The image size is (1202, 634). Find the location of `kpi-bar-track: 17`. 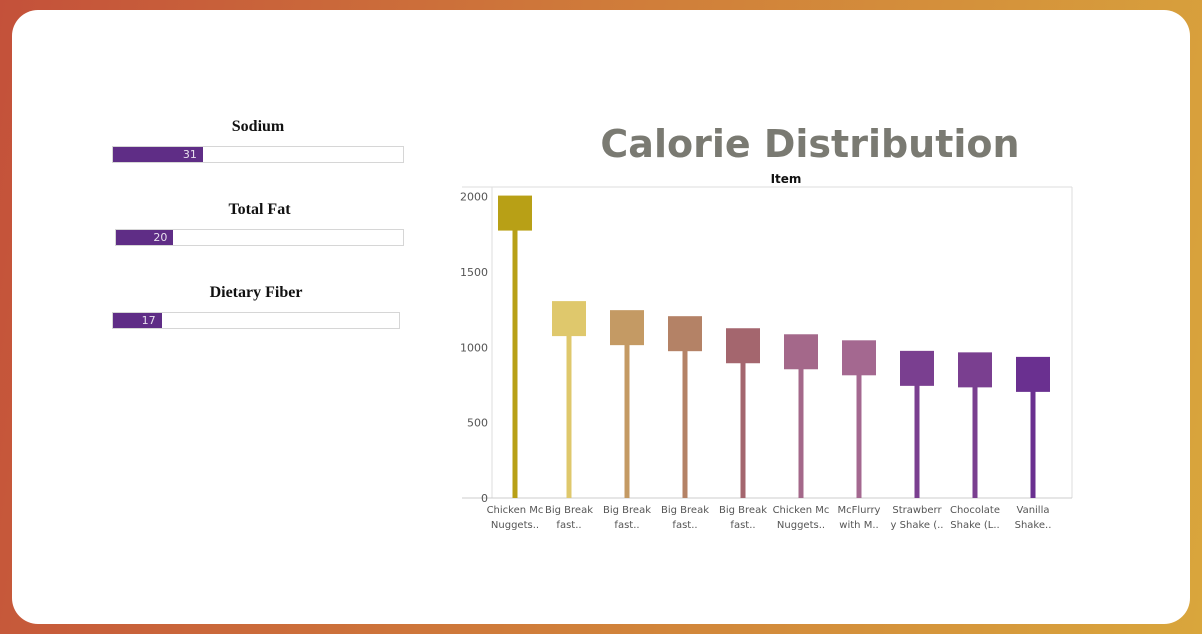

kpi-bar-track: 17 is located at coordinates (256, 320).